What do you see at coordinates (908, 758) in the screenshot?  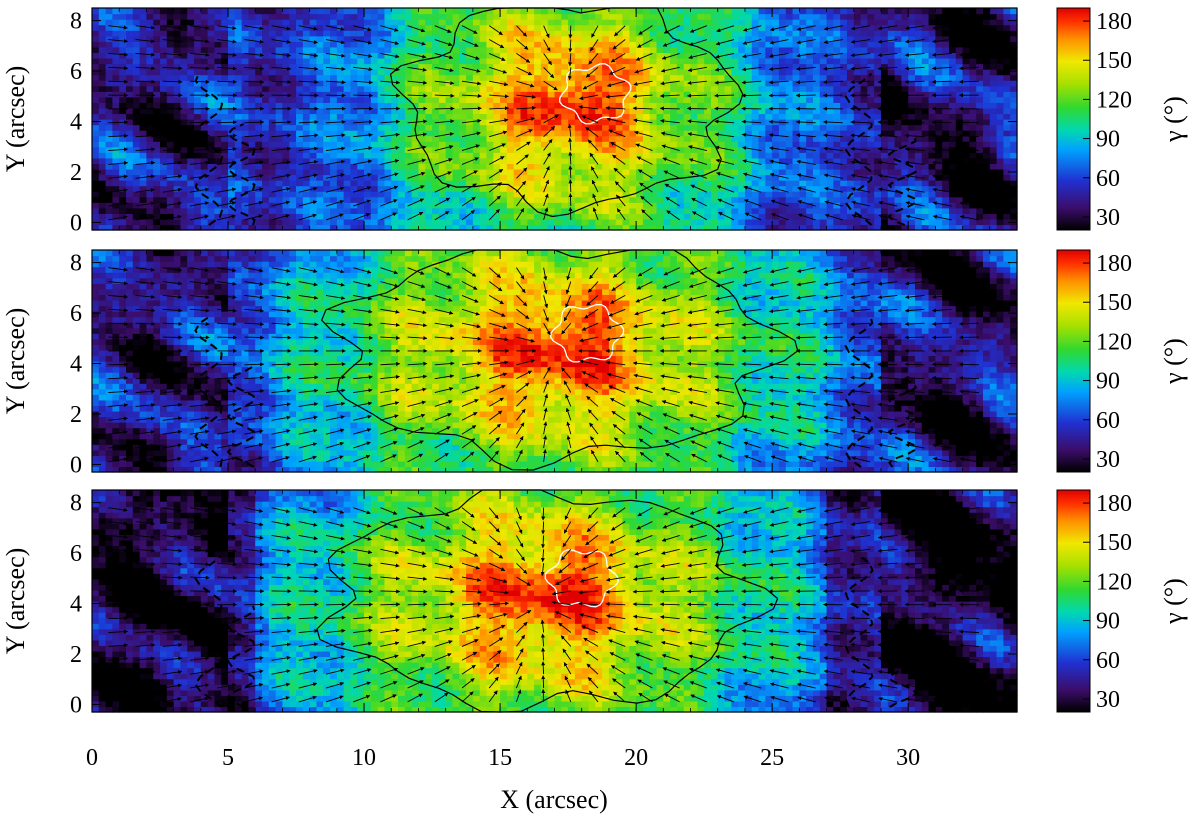 I see `x-tick-label: 30` at bounding box center [908, 758].